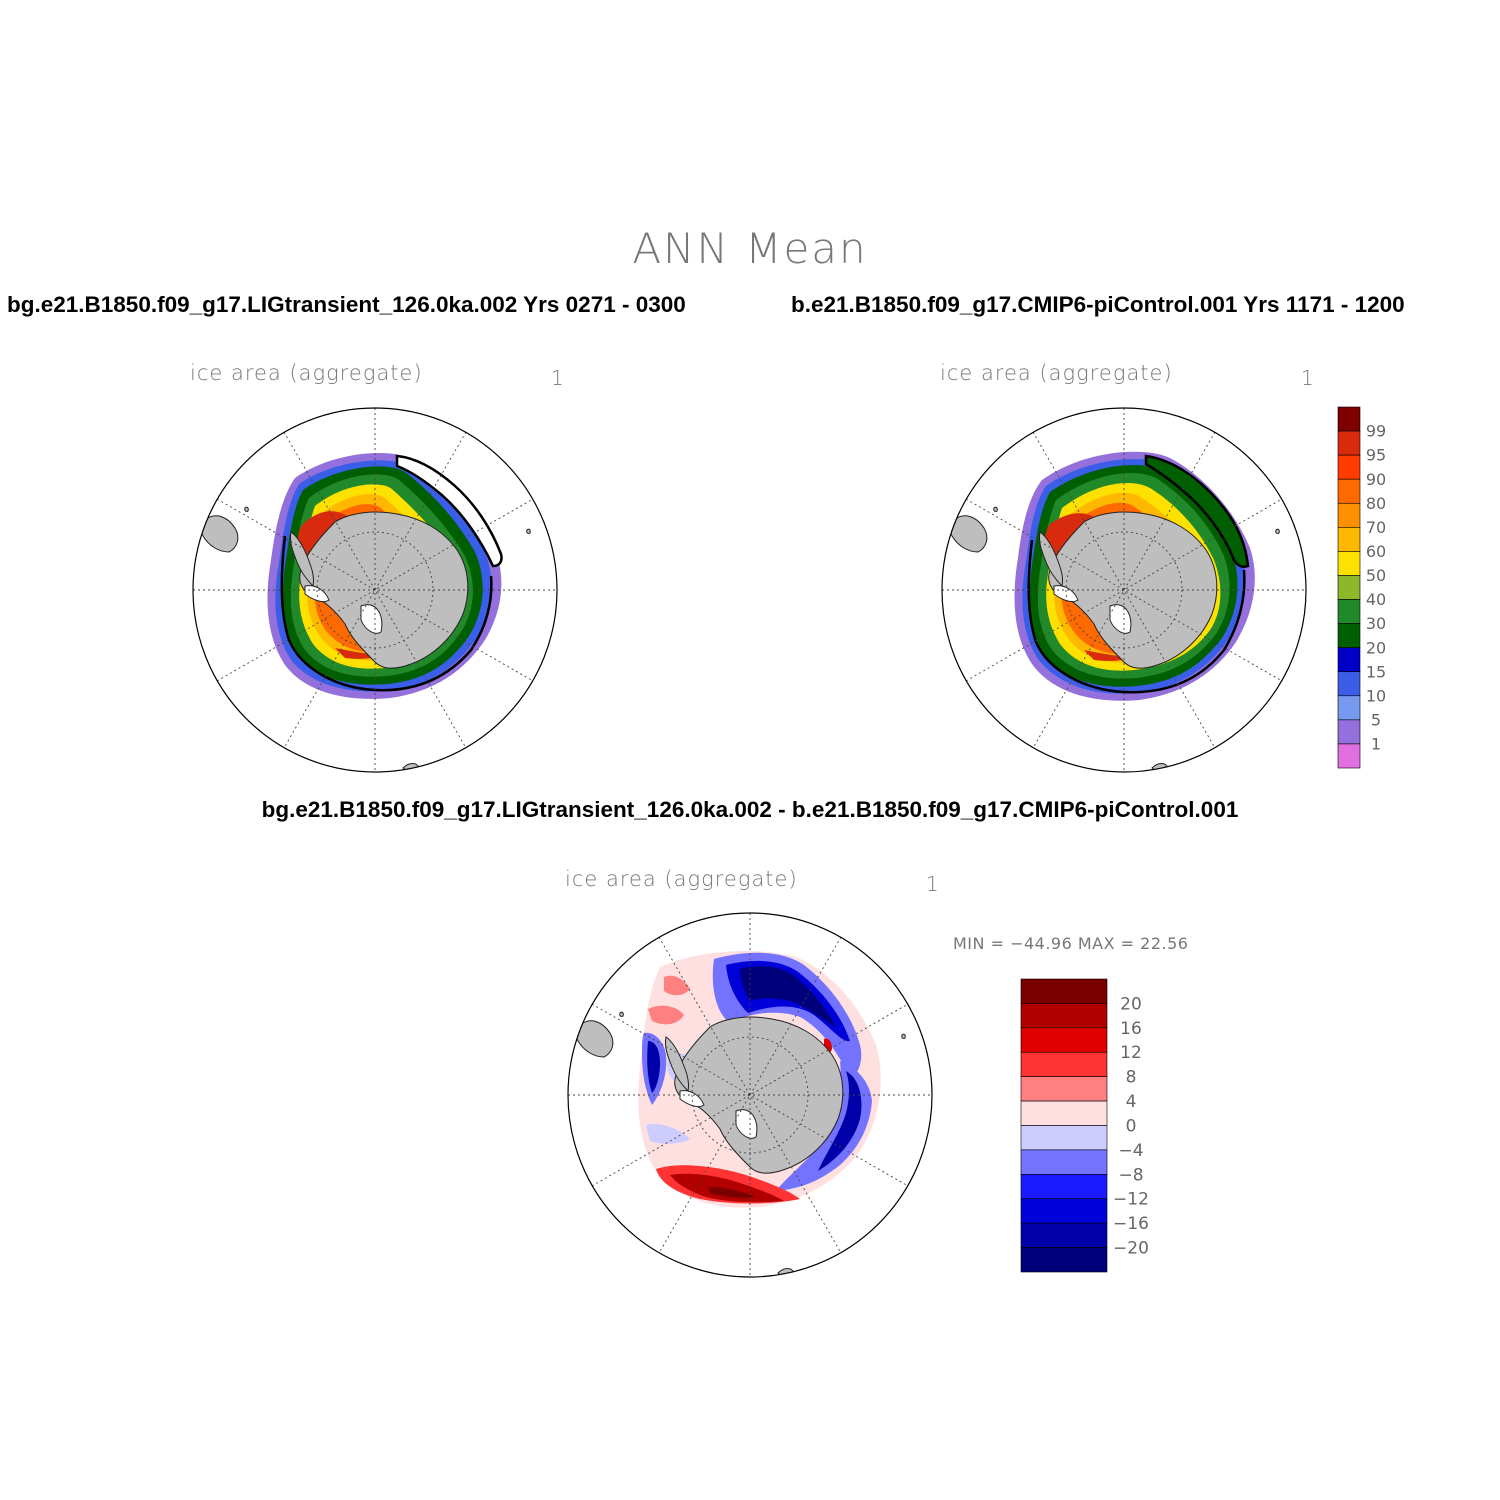 Image resolution: width=1500 pixels, height=1500 pixels. I want to click on diff-colorbar-tick-label: 4, so click(1131, 1102).